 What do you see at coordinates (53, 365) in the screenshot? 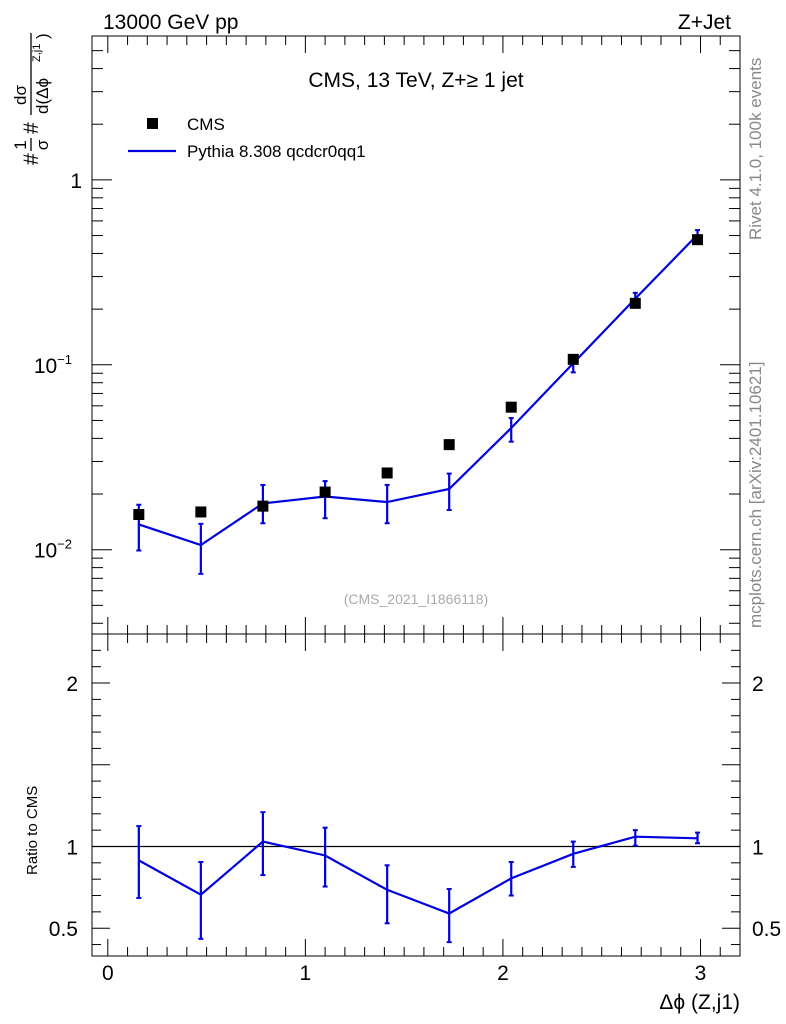
I see `y-tick-label: 10⁻¹` at bounding box center [53, 365].